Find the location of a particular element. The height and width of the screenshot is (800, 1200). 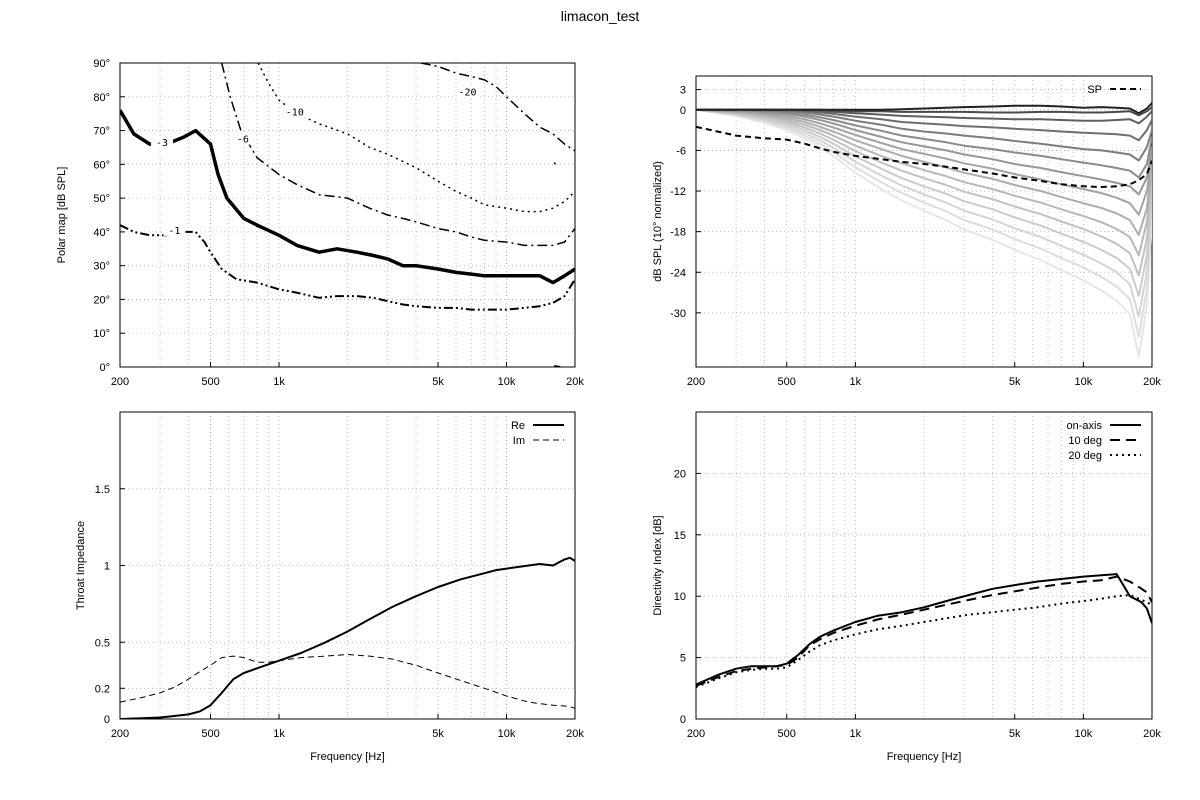

y-tick-label: 40° is located at coordinates (101, 233).